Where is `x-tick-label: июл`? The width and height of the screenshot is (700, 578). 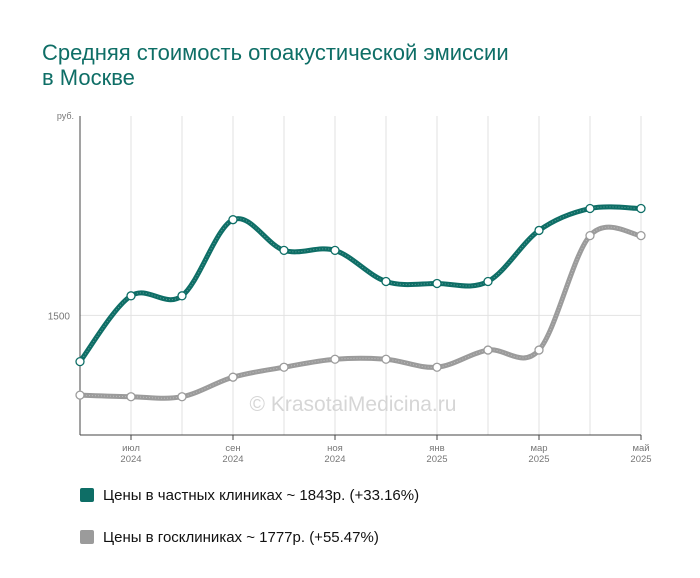 x-tick-label: июл is located at coordinates (131, 448).